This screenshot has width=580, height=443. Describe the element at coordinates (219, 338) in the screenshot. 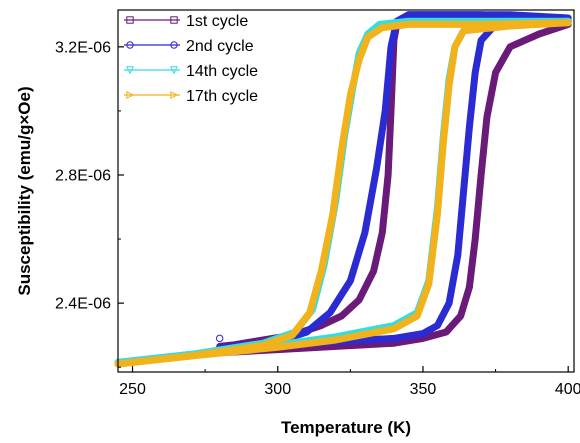

I see `series-data-point` at that location.